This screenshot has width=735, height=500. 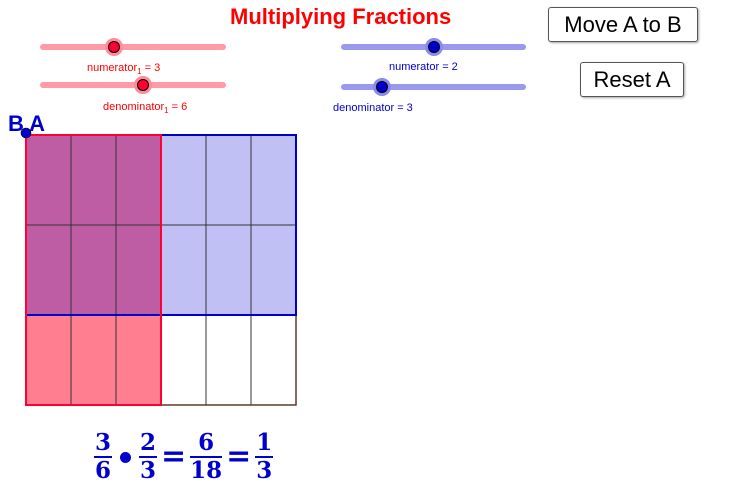 I want to click on denominator2-slider, so click(x=433, y=87).